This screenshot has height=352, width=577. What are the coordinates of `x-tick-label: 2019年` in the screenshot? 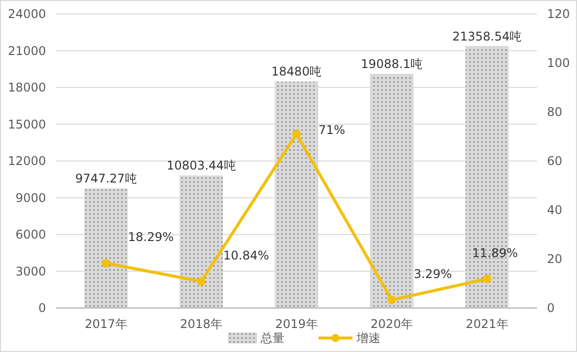 It's located at (296, 324).